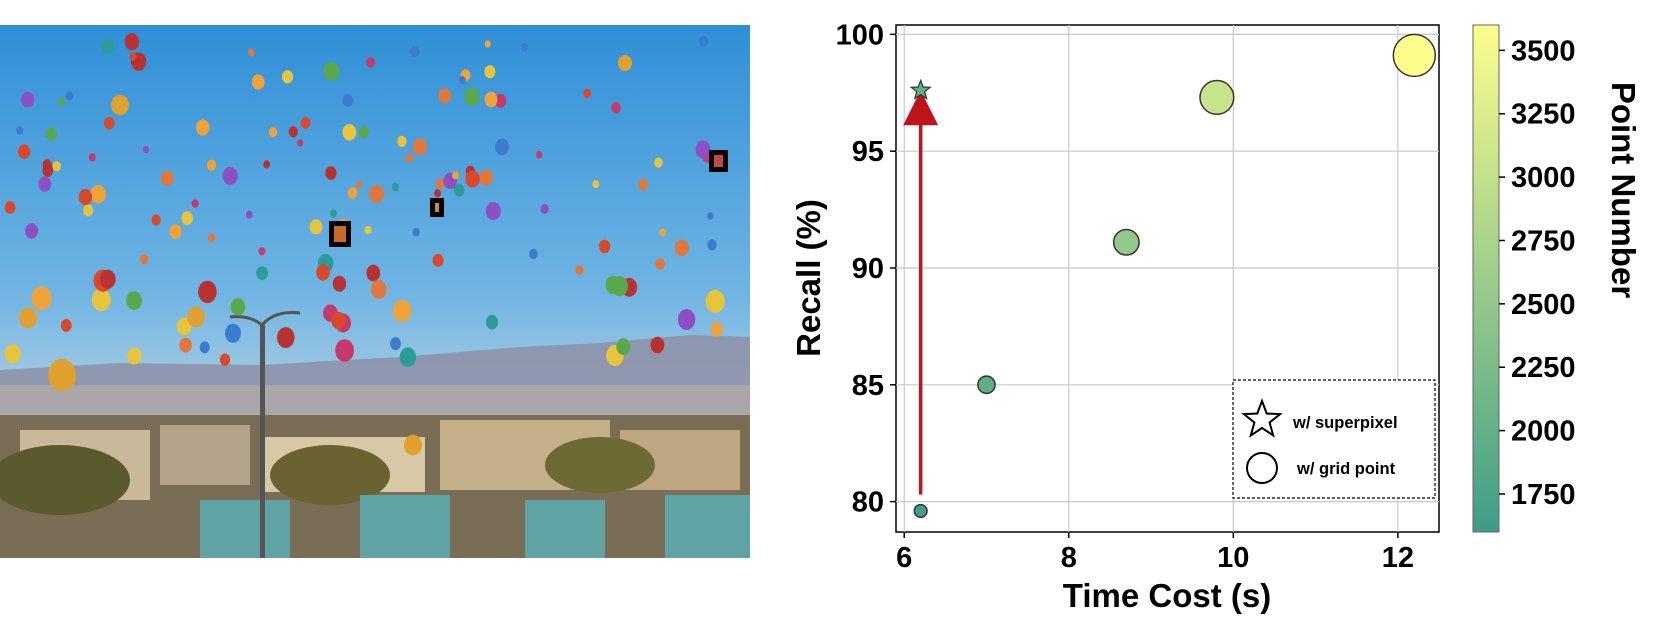  Describe the element at coordinates (1543, 51) in the screenshot. I see `colorbar-tick-label: 3500` at that location.